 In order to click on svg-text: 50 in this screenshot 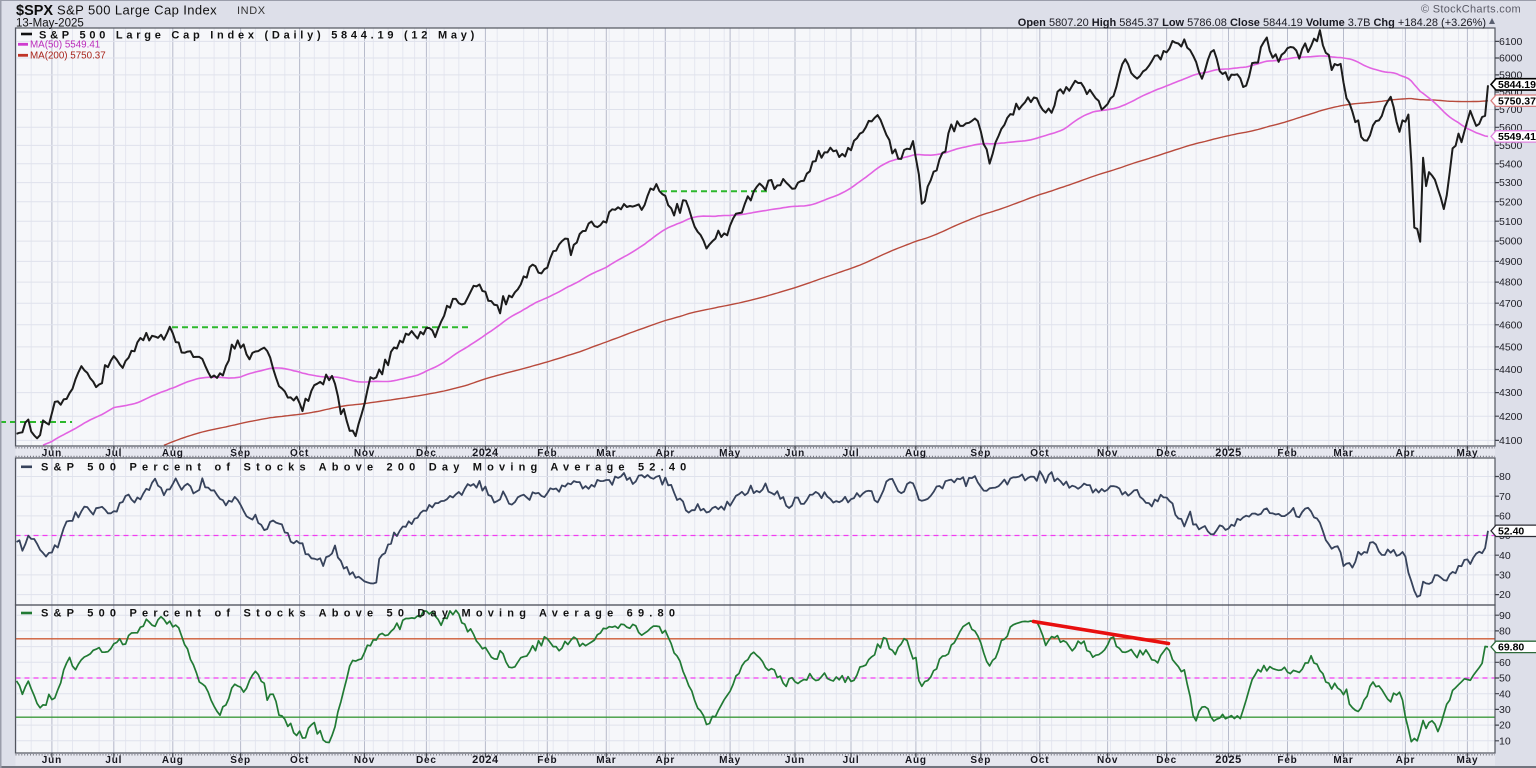, I will do `click(1505, 679)`.